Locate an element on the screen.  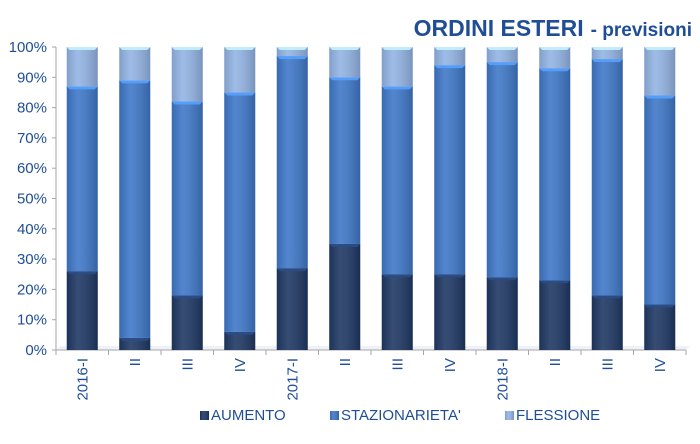
y-tick-label: 30% is located at coordinates (32, 259).